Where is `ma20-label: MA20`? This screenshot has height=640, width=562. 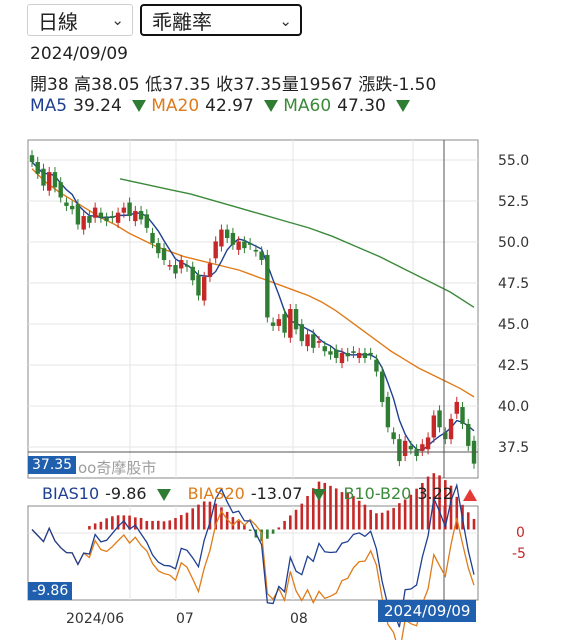
ma20-label: MA20 is located at coordinates (175, 106).